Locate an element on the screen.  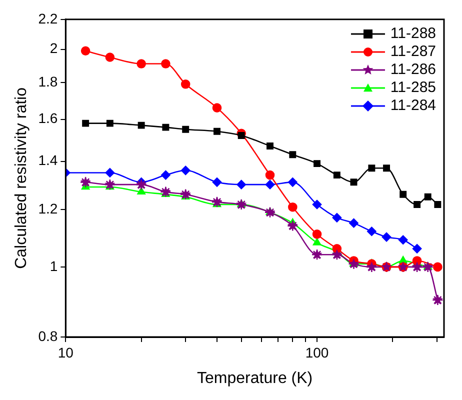
x-tick-label: 10 is located at coordinates (66, 352).